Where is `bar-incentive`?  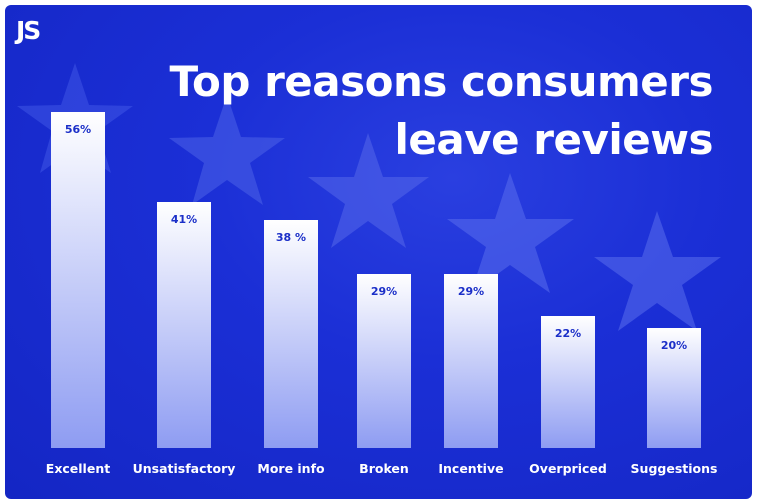
bar-incentive is located at coordinates (471, 361).